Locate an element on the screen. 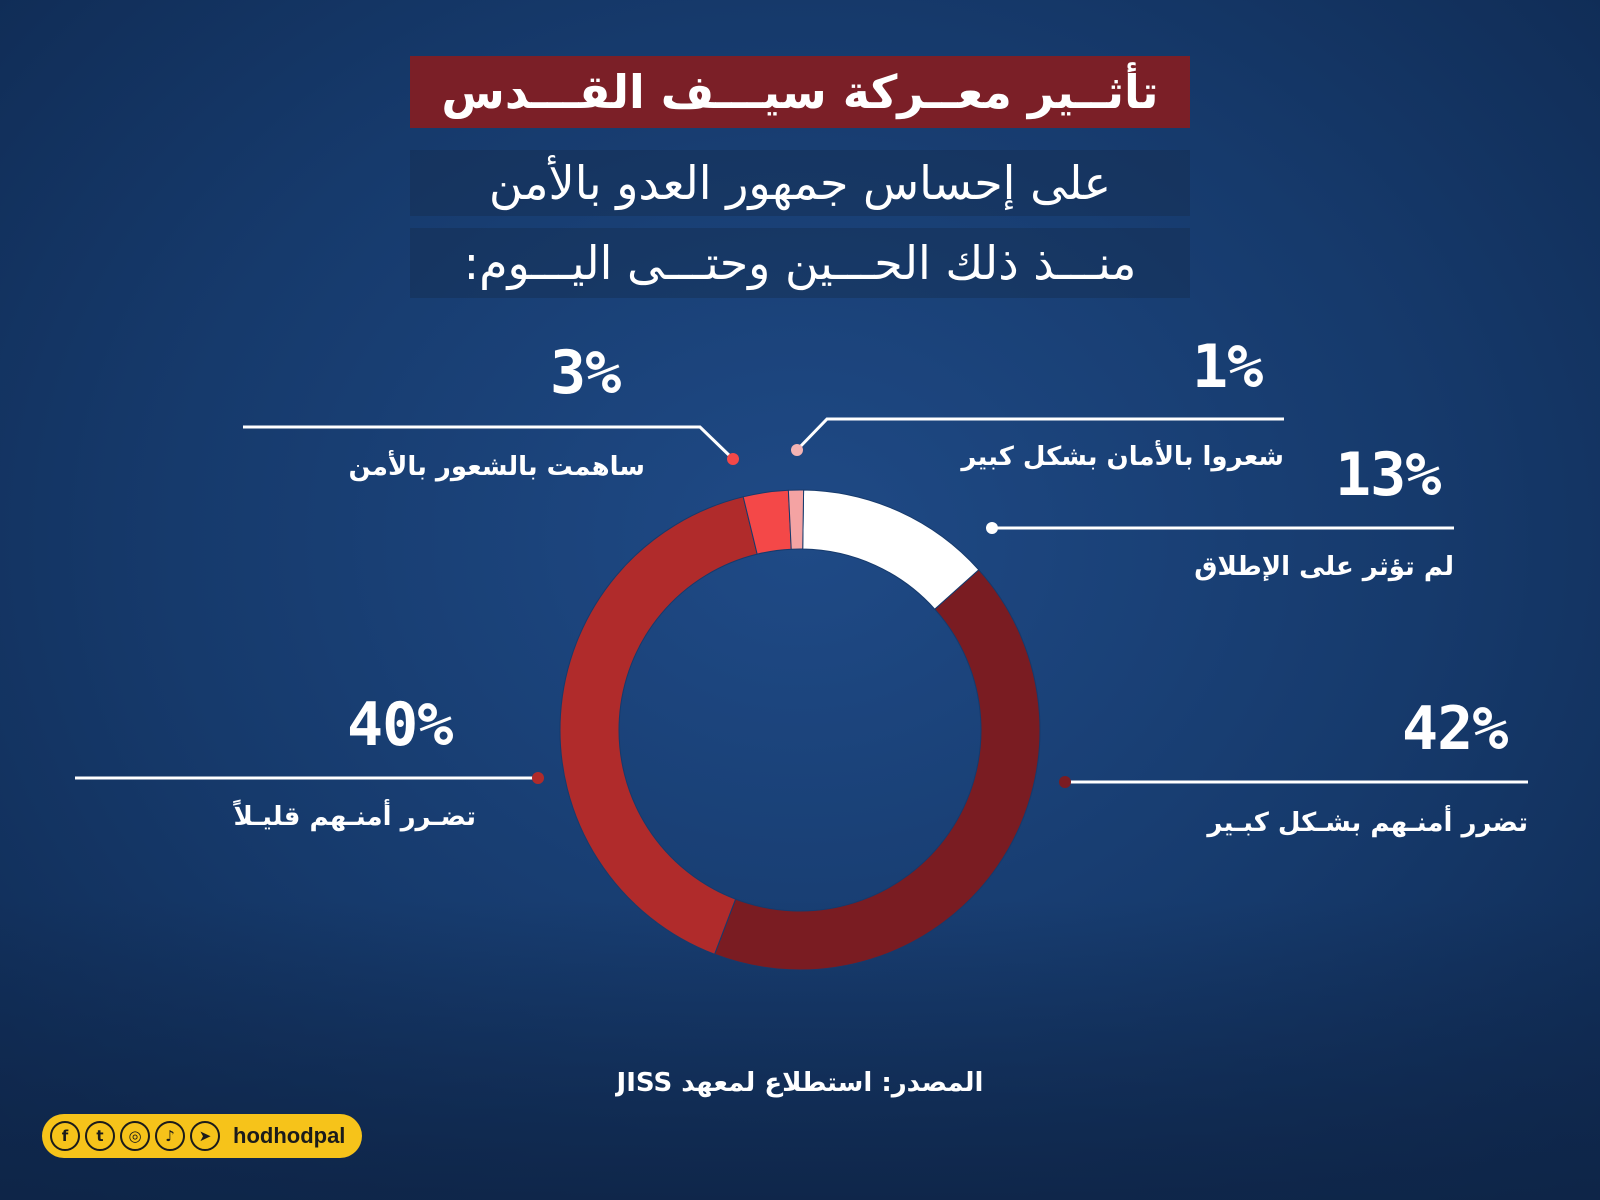  chart-subtitle-line2: منـــذ ذلك الحـــين وحتـــى اليـــوم: is located at coordinates (800, 263).